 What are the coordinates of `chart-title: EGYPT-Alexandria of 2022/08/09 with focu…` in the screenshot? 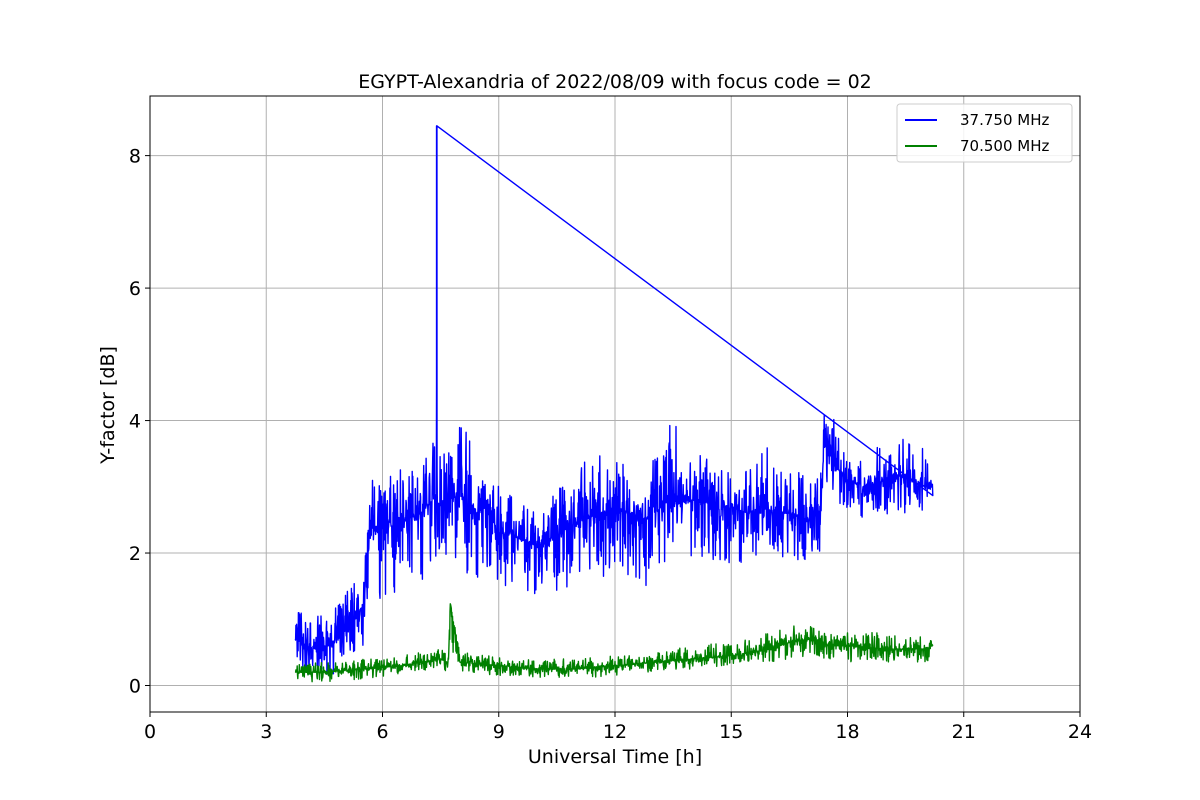 It's located at (615, 82).